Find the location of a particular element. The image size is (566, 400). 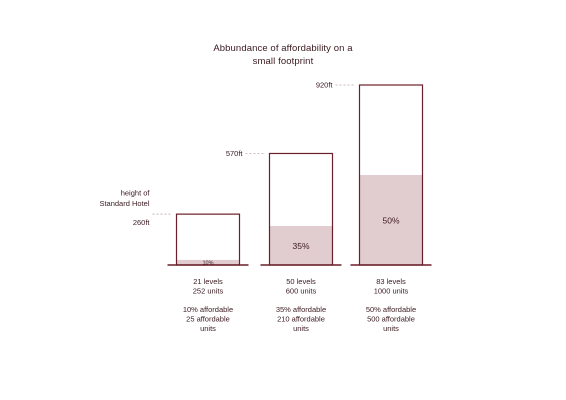

bar-affordable-line: 210 affordable is located at coordinates (301, 319).